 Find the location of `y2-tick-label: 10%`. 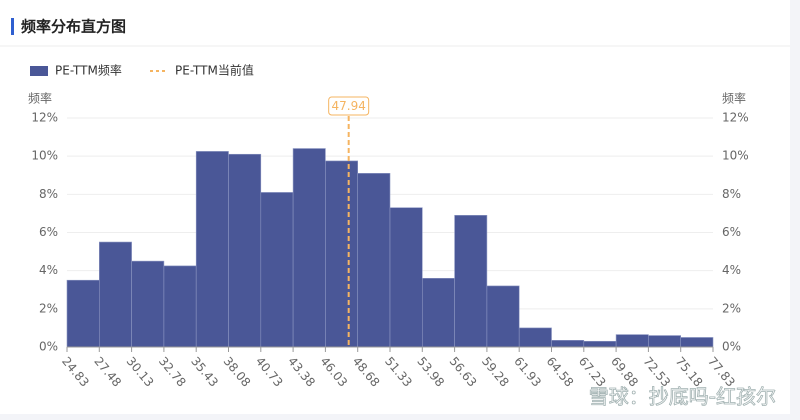

y2-tick-label: 10% is located at coordinates (735, 156).